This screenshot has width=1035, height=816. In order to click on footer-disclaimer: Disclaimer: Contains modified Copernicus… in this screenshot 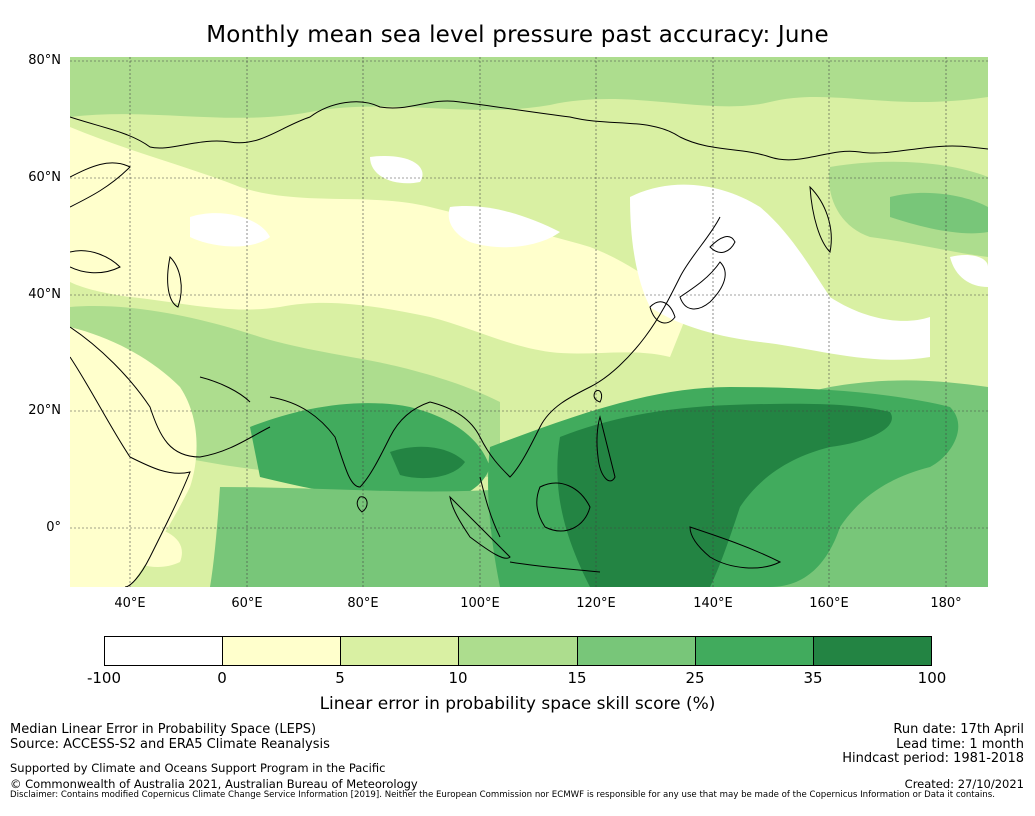, I will do `click(502, 795)`.